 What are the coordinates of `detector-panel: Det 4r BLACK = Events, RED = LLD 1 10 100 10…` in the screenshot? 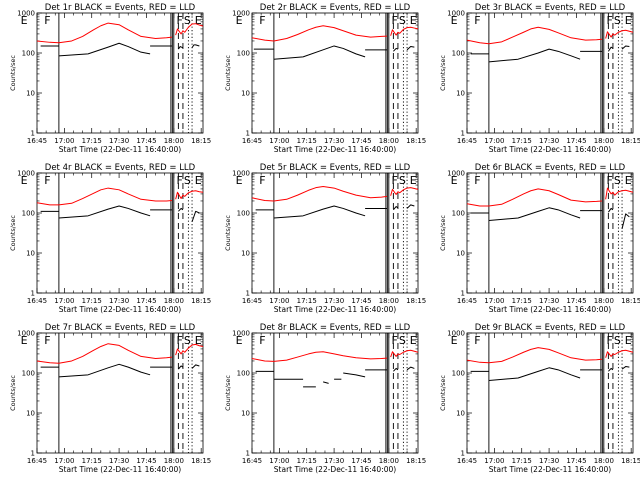 It's located at (110, 238).